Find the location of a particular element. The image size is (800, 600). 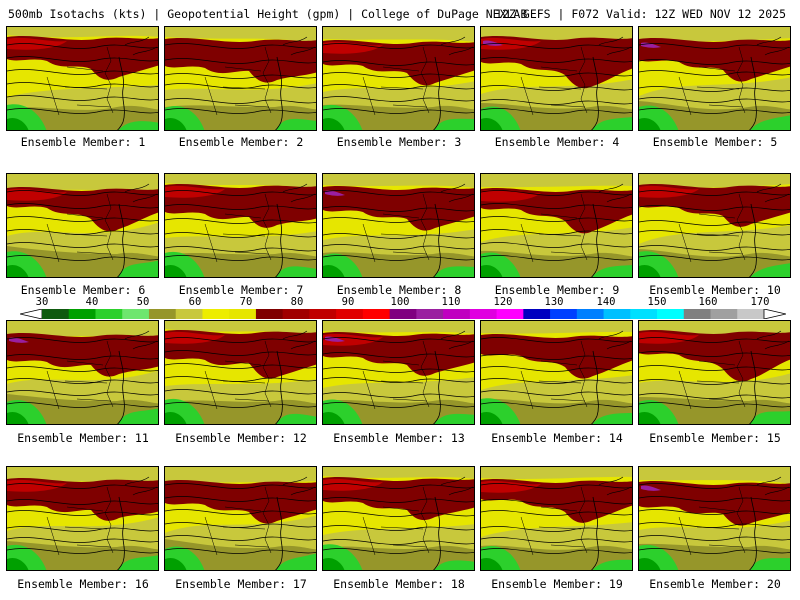

ensemble-member-caption: Ensemble Member: 16 is located at coordinates (83, 584).